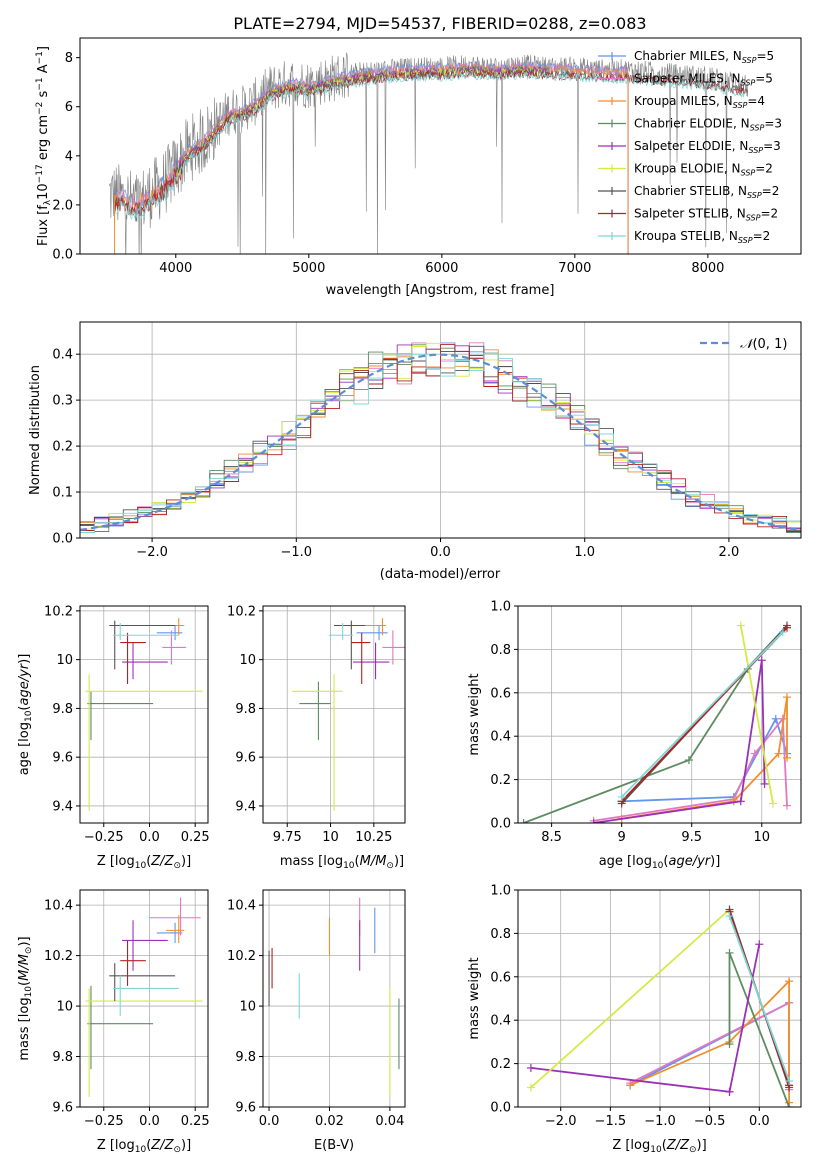 The width and height of the screenshot is (819, 1170). I want to click on x-tick-label: 0.0, so click(149, 1121).